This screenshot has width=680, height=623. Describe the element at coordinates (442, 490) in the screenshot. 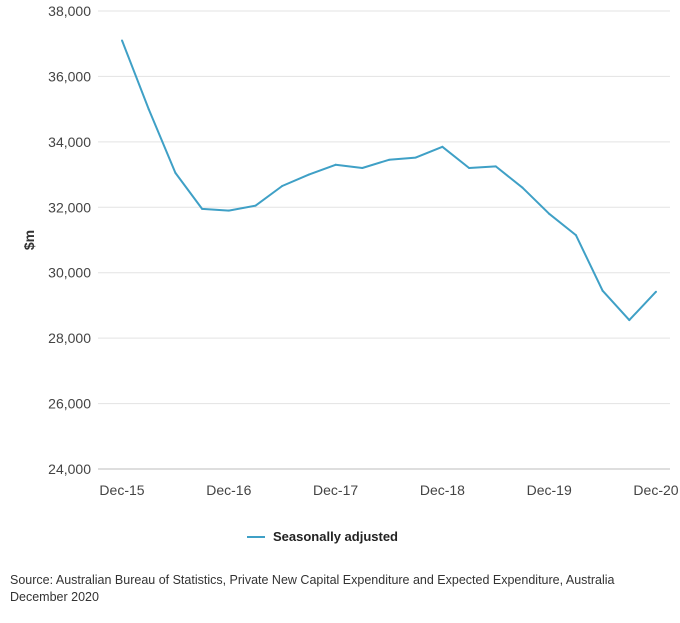

I see `x-tick-label: Dec-18` at that location.